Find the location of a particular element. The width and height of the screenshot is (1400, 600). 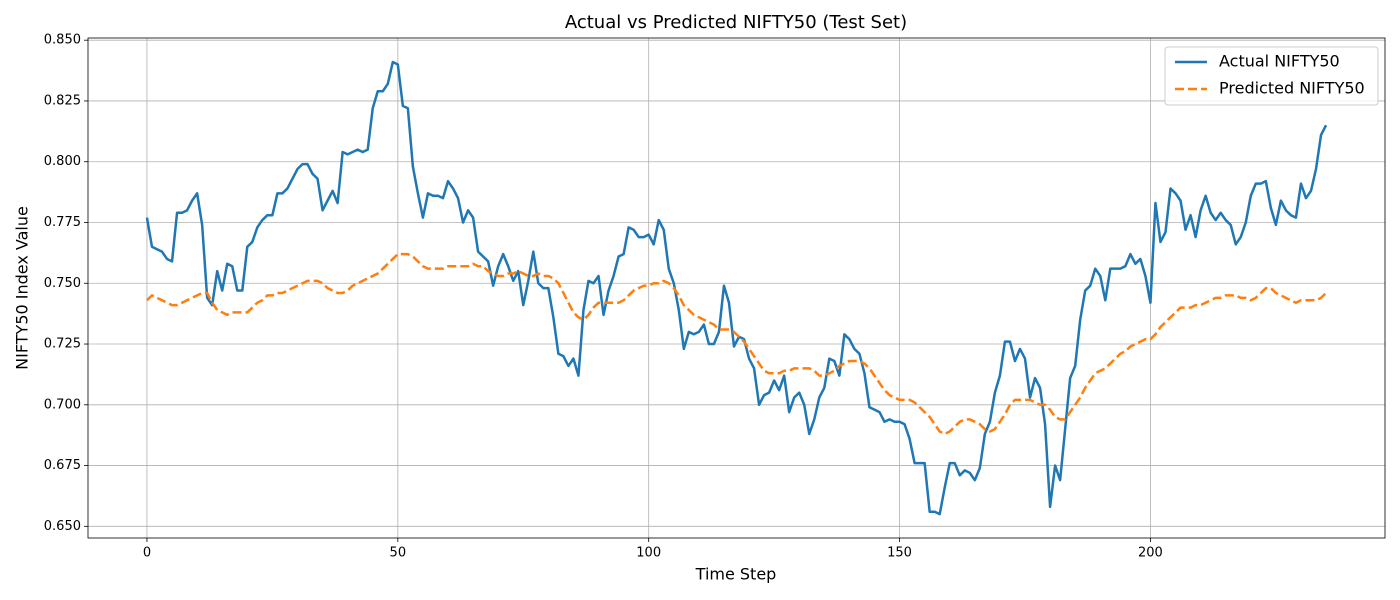

y-tick-label: 0.825 is located at coordinates (62, 100).